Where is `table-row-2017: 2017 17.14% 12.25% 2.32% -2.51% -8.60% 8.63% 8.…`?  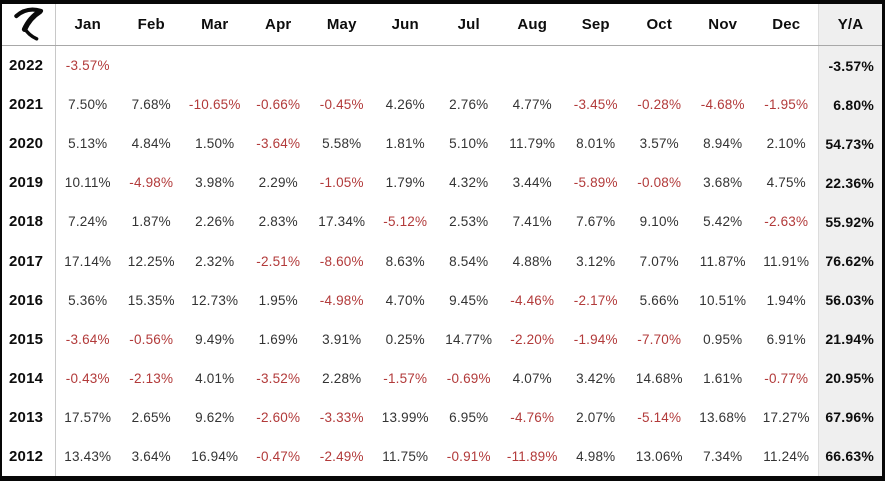 table-row-2017: 2017 17.14% 12.25% 2.32% -2.51% -8.60% 8.63% 8.… is located at coordinates (442, 261).